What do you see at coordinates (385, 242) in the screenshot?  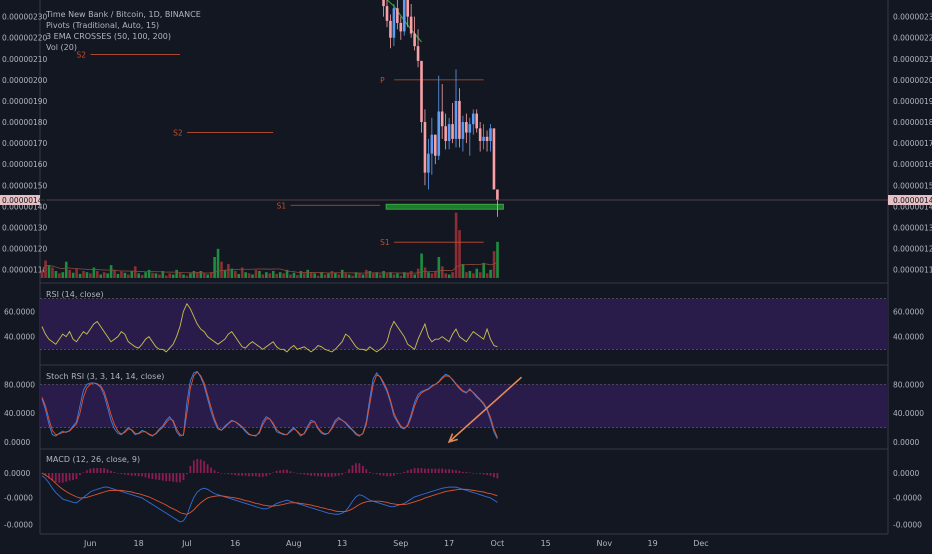 I see `pivot-label: S1` at bounding box center [385, 242].